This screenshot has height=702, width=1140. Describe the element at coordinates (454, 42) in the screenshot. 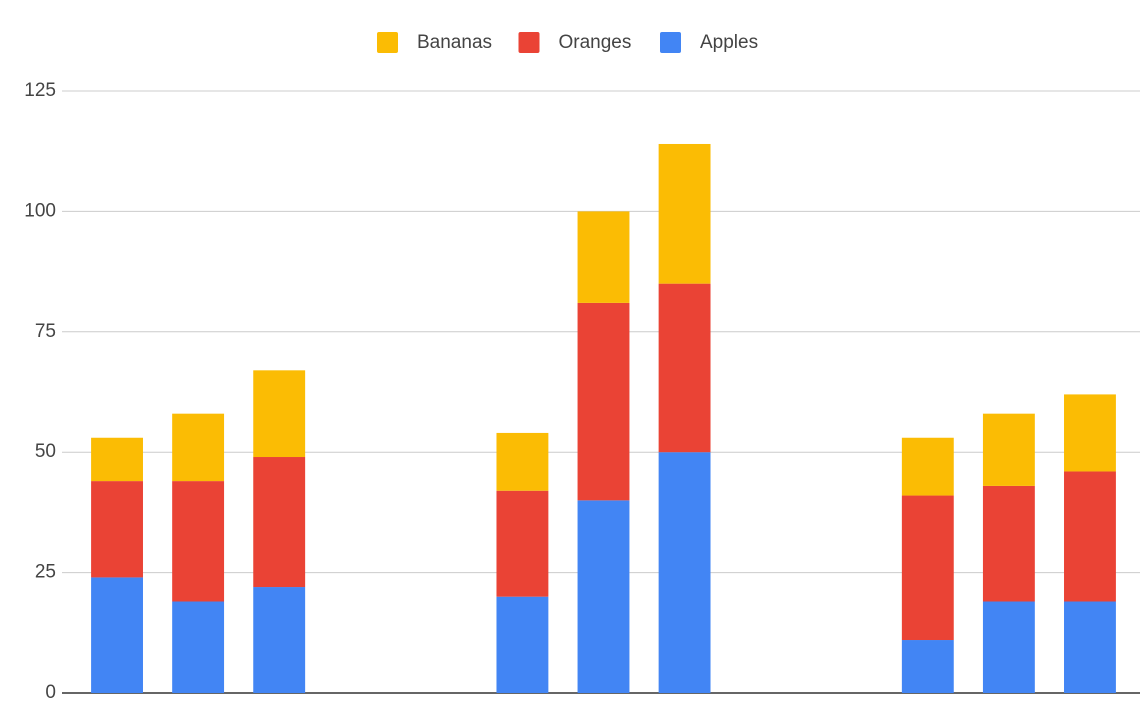

I see `legend-label: Bananas` at that location.